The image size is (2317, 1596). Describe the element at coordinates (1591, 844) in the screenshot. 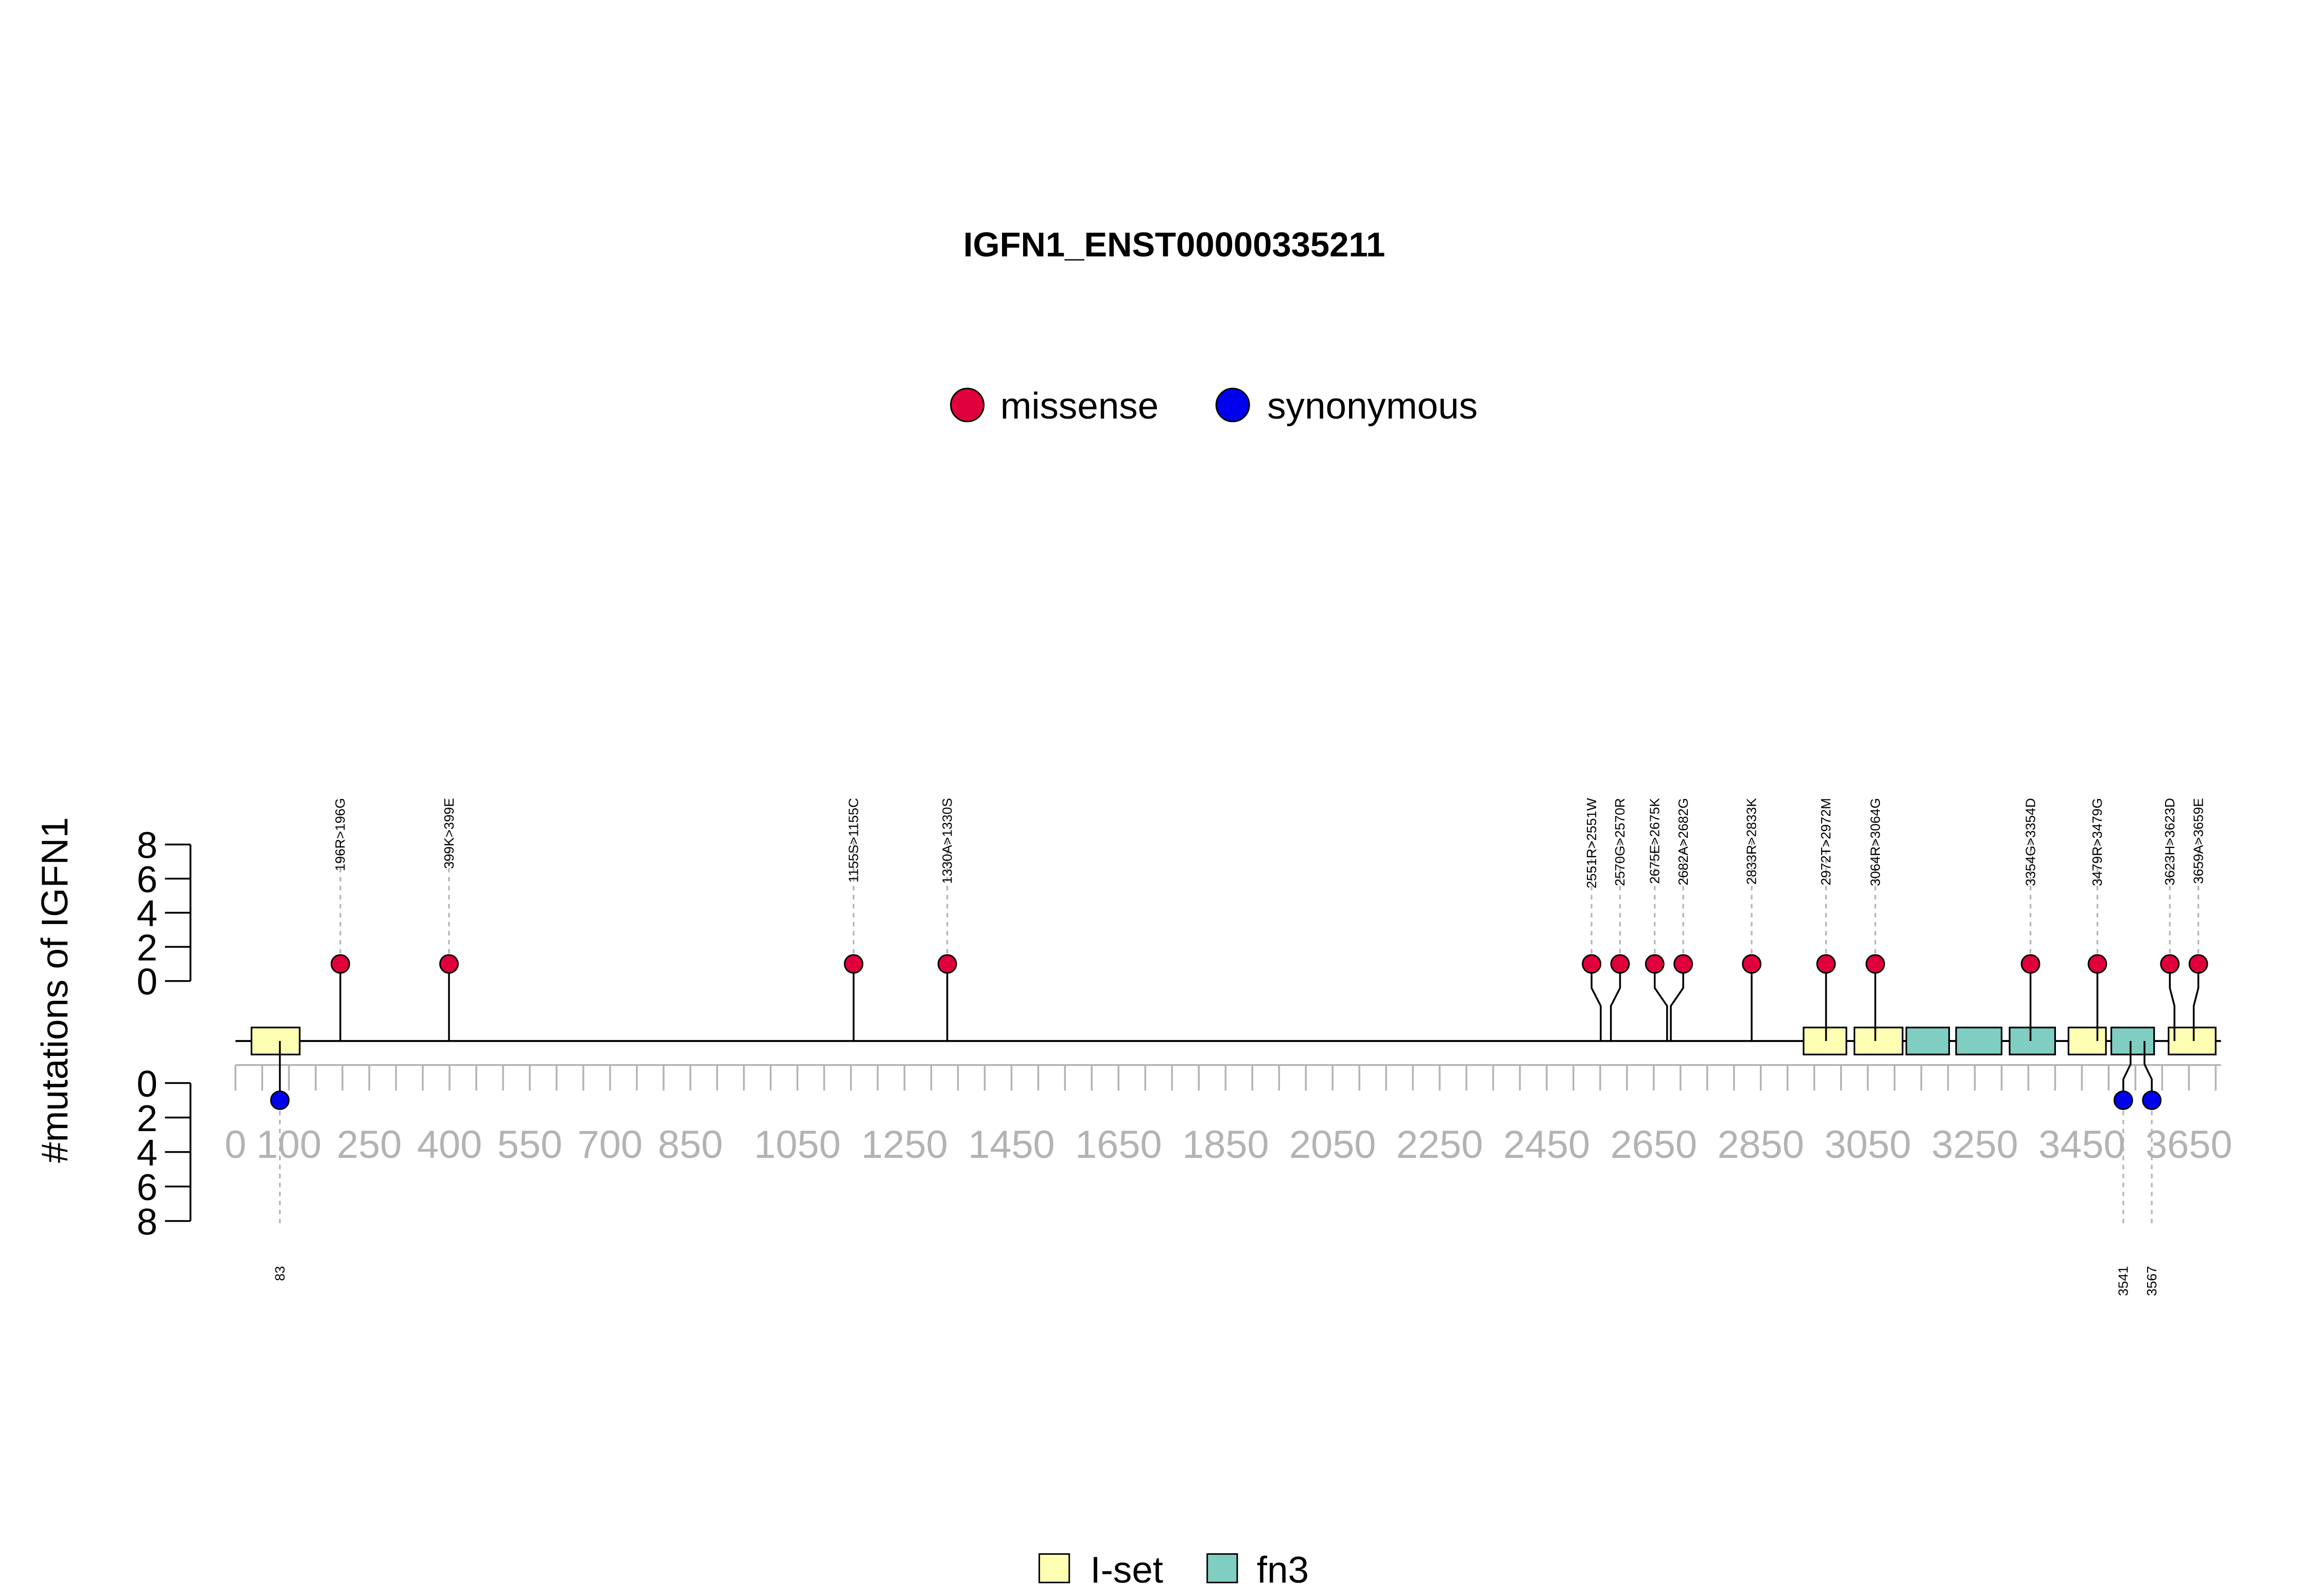

I see `missense-label: 2551R>2551W` at that location.